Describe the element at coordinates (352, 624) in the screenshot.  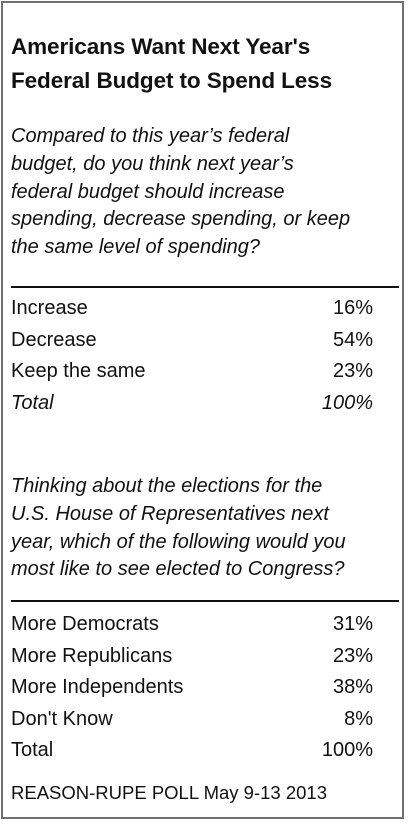
I see `result-value: 31%` at that location.